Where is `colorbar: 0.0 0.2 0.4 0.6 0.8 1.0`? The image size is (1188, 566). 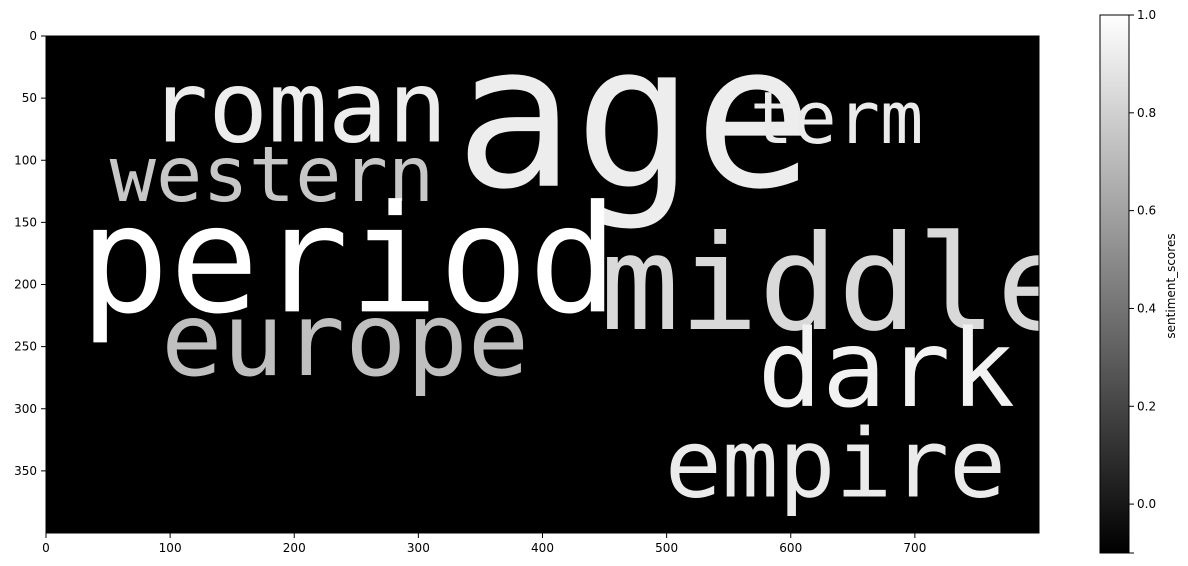 colorbar: 0.0 0.2 0.4 0.6 0.8 1.0 is located at coordinates (1127, 281).